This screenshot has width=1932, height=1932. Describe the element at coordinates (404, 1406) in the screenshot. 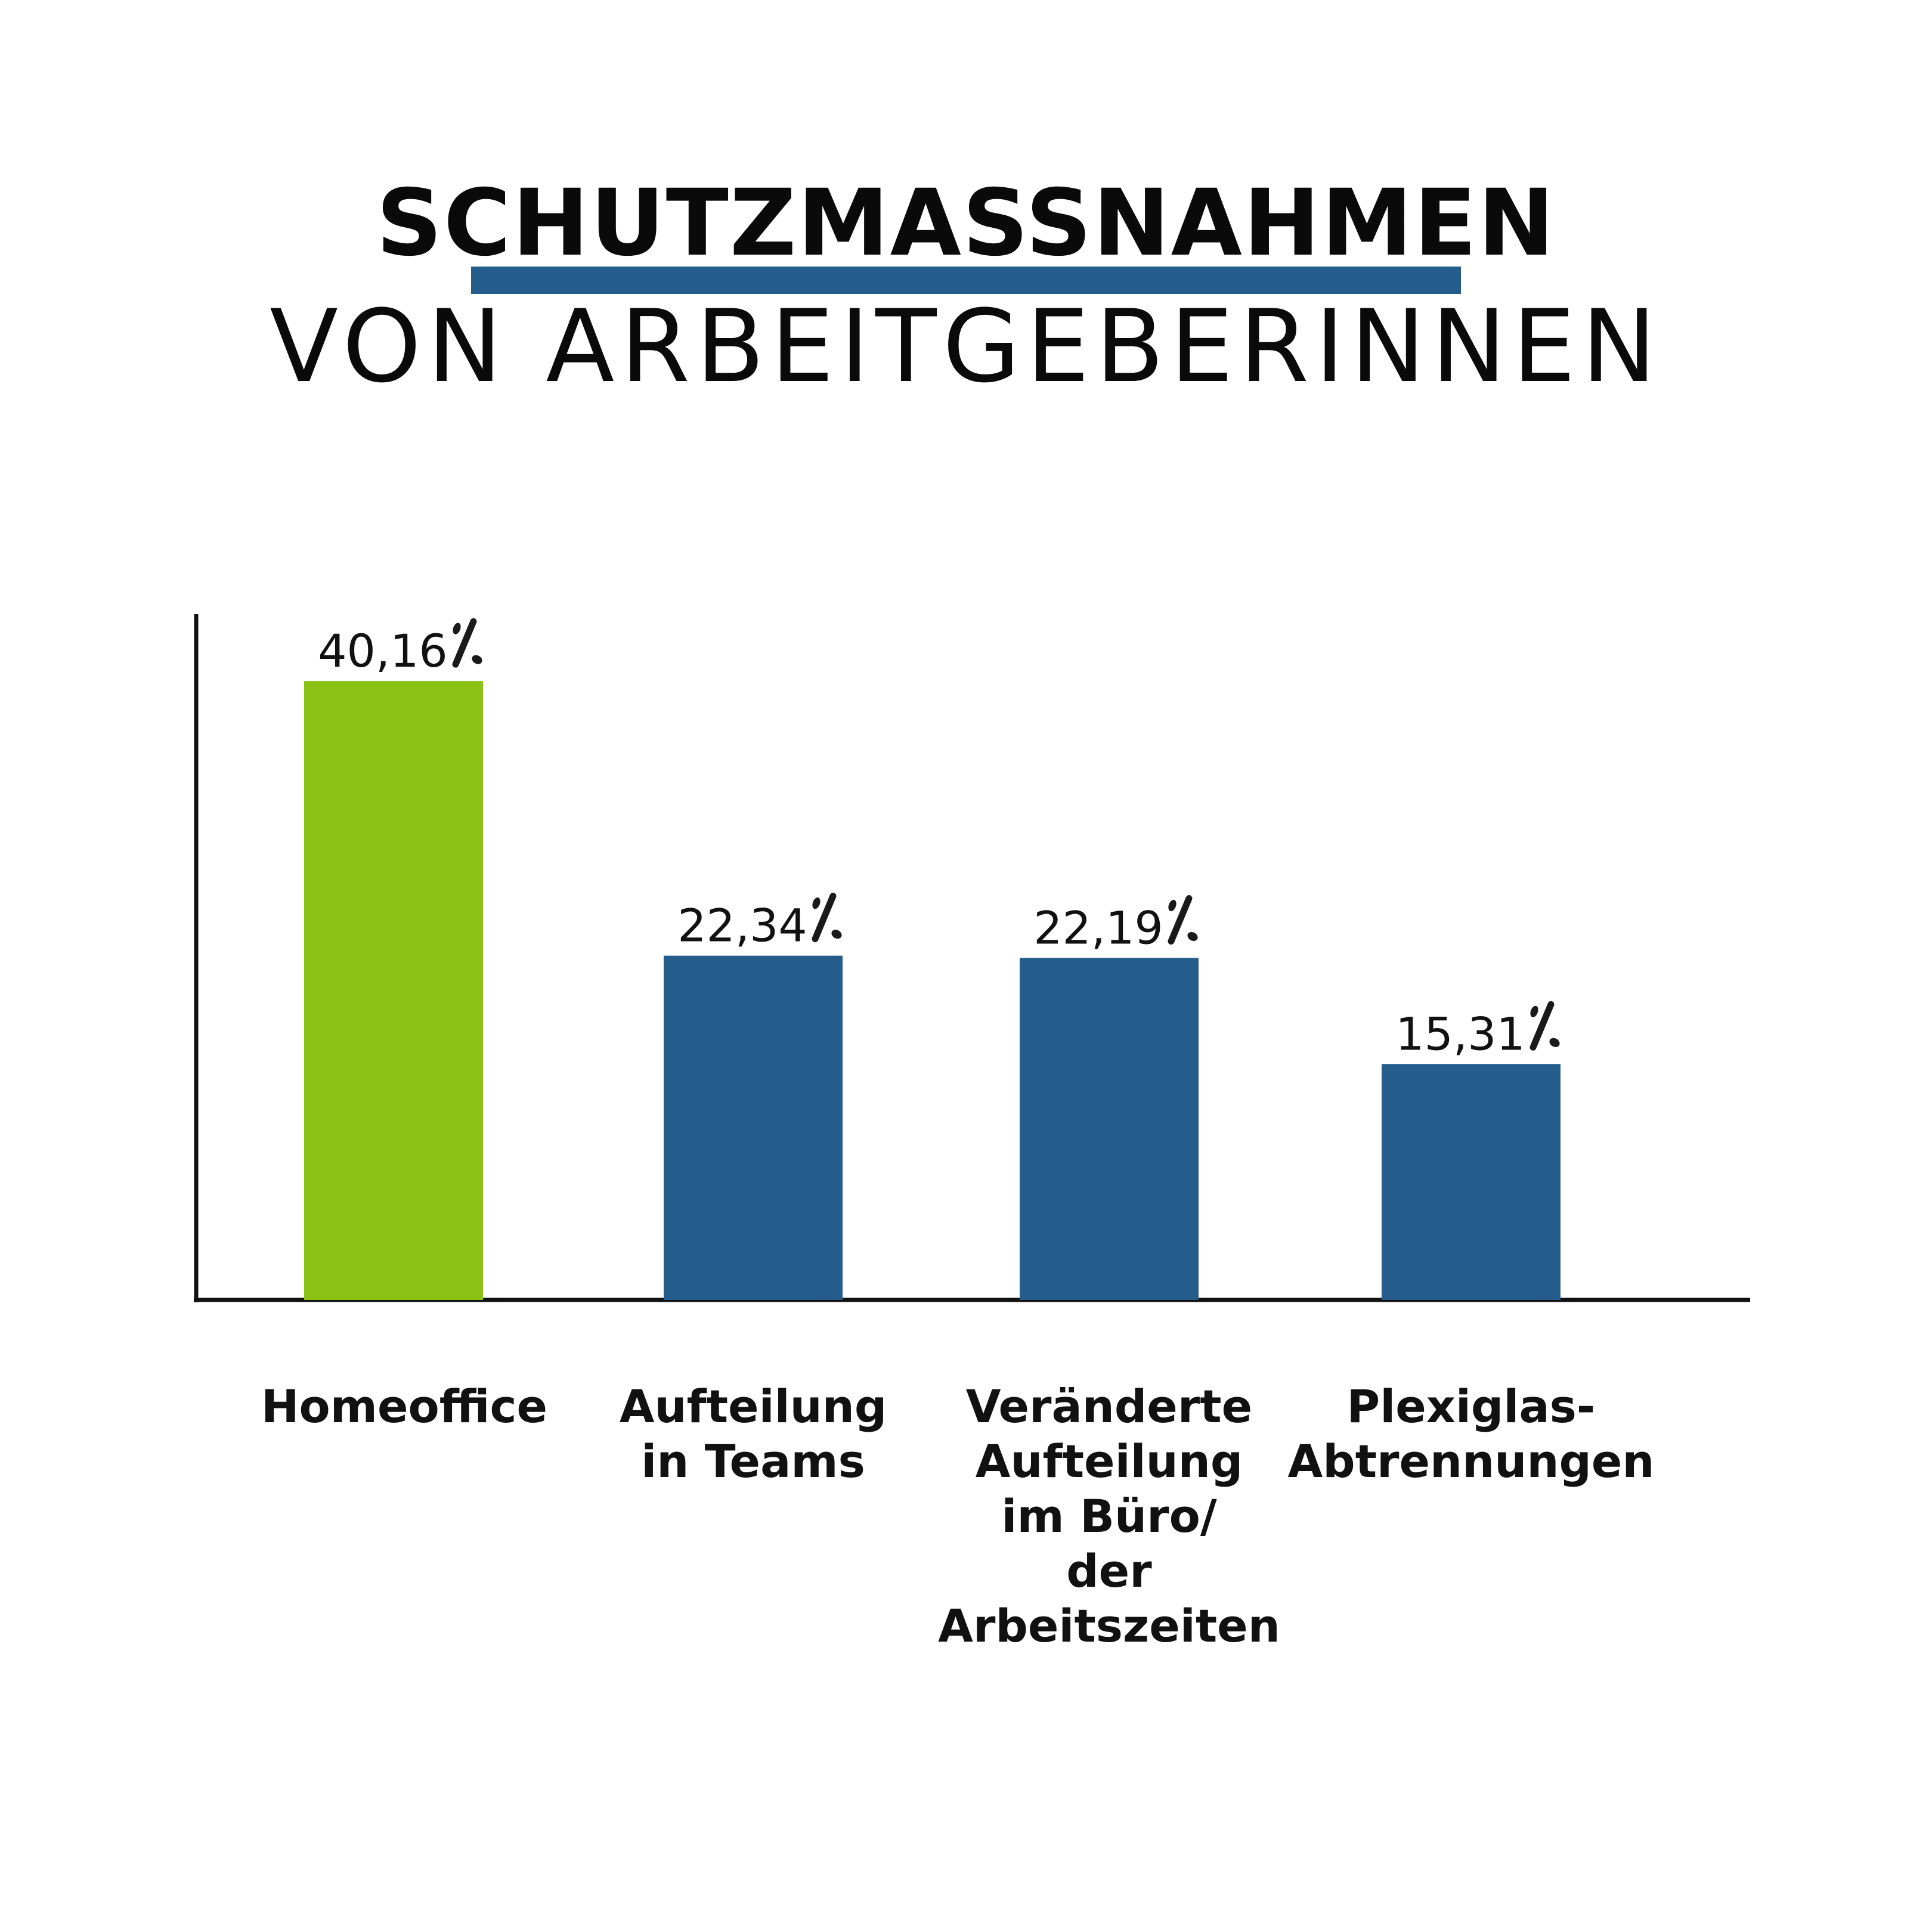

I see `category-label-1-line-1: Homeoffice` at that location.